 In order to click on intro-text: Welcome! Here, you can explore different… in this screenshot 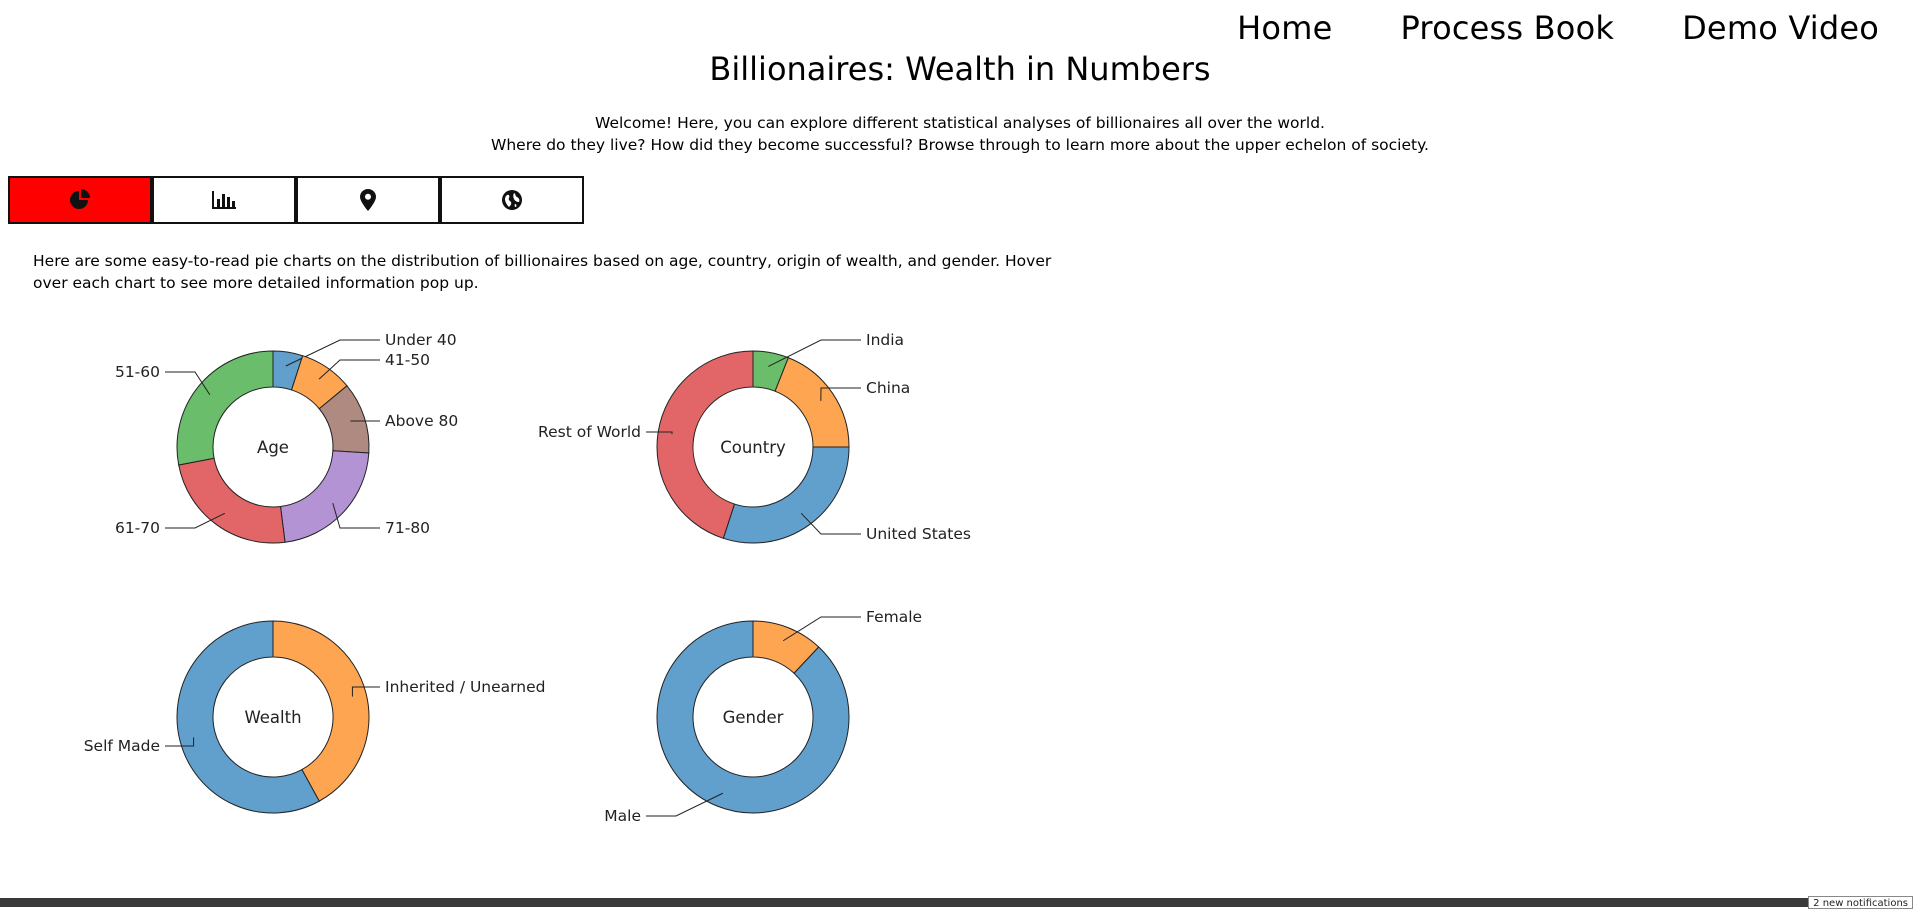, I will do `click(956, 134)`.